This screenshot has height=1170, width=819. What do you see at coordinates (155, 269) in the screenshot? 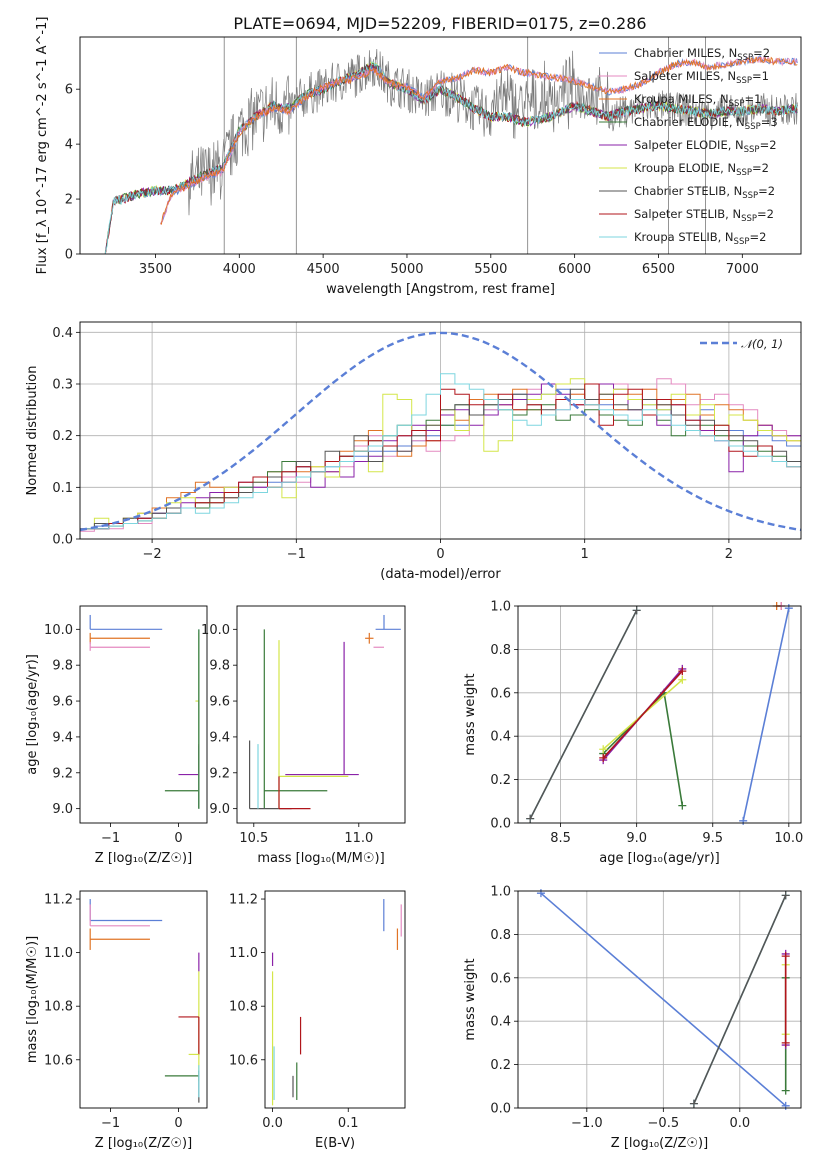
I see `x-tick-label: 3500` at bounding box center [155, 269].